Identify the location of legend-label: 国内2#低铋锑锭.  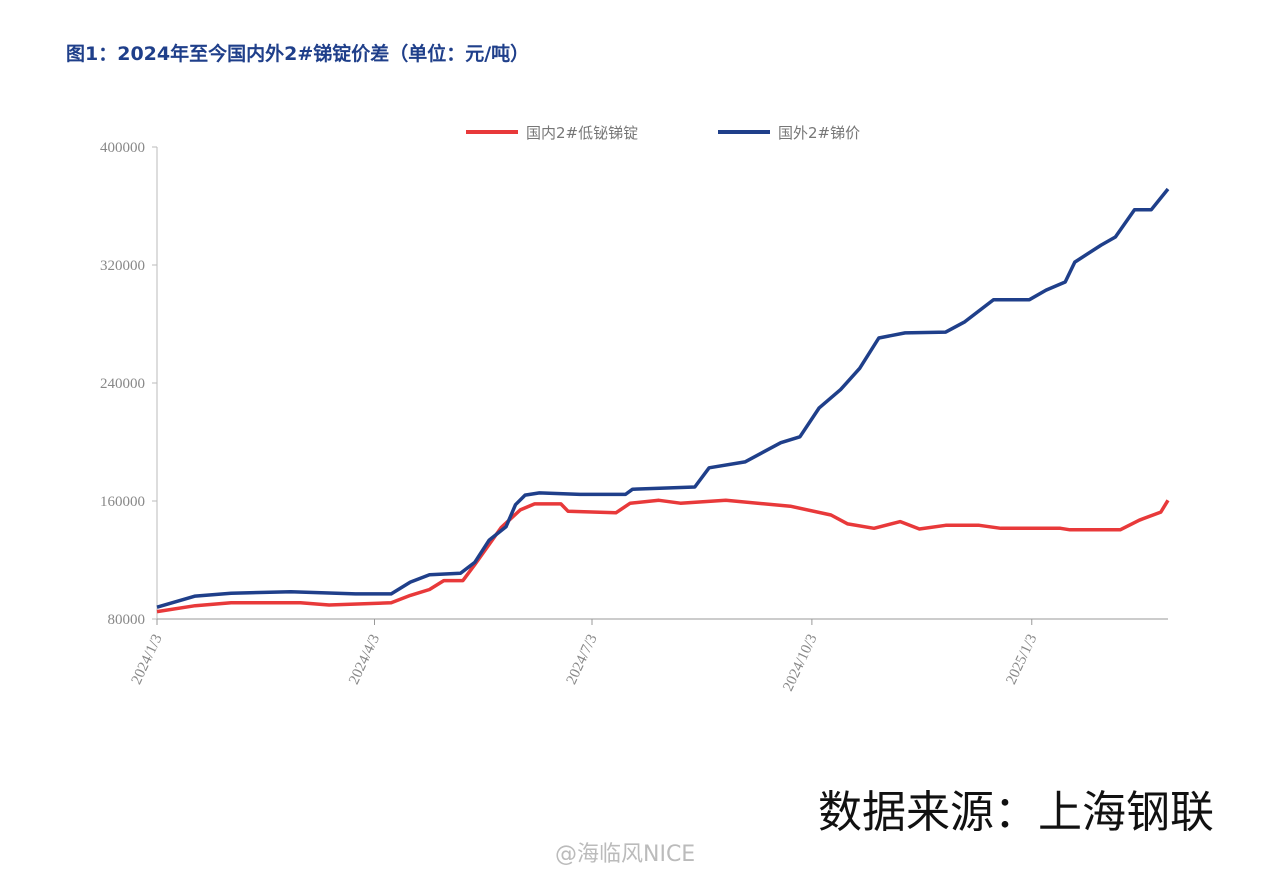
(582, 133).